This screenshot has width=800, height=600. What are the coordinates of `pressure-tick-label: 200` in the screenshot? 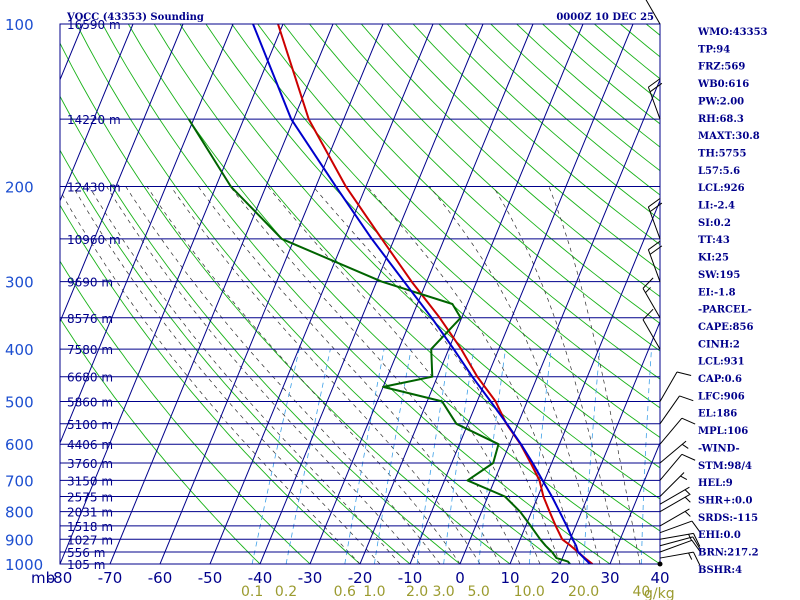 It's located at (19, 188).